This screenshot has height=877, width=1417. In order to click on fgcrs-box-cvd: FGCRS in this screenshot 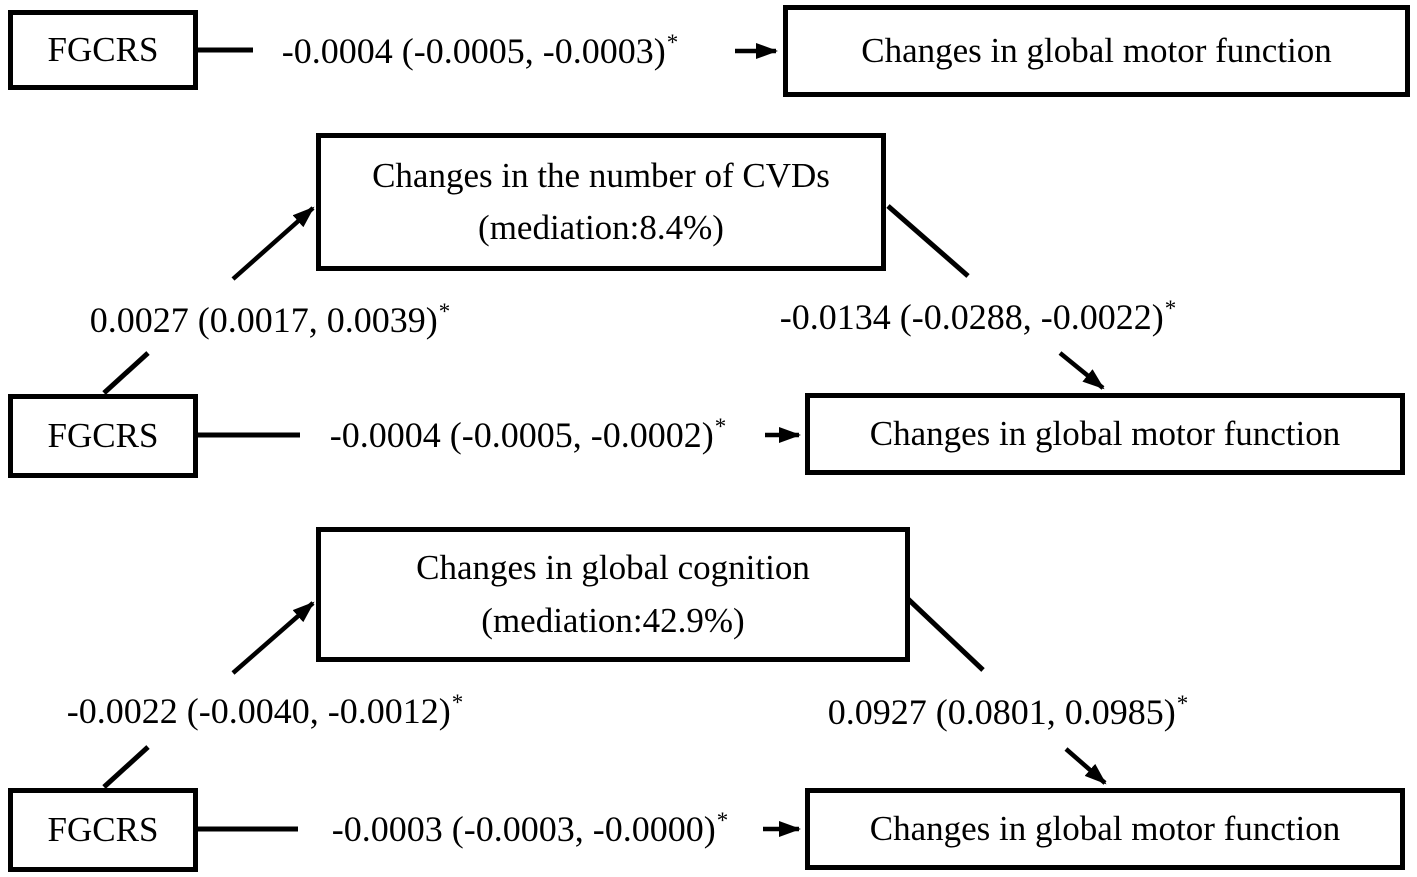, I will do `click(103, 436)`.